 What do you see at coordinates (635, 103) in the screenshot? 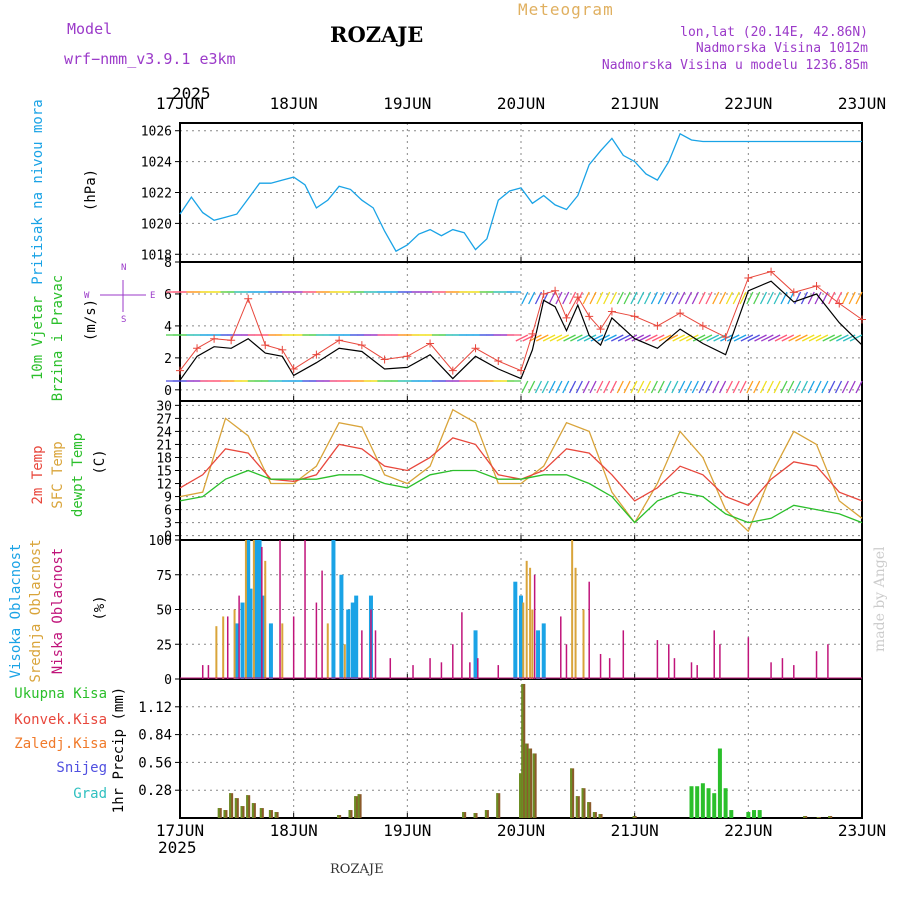
I see `x-tick-label-top: 21JUN` at bounding box center [635, 103].